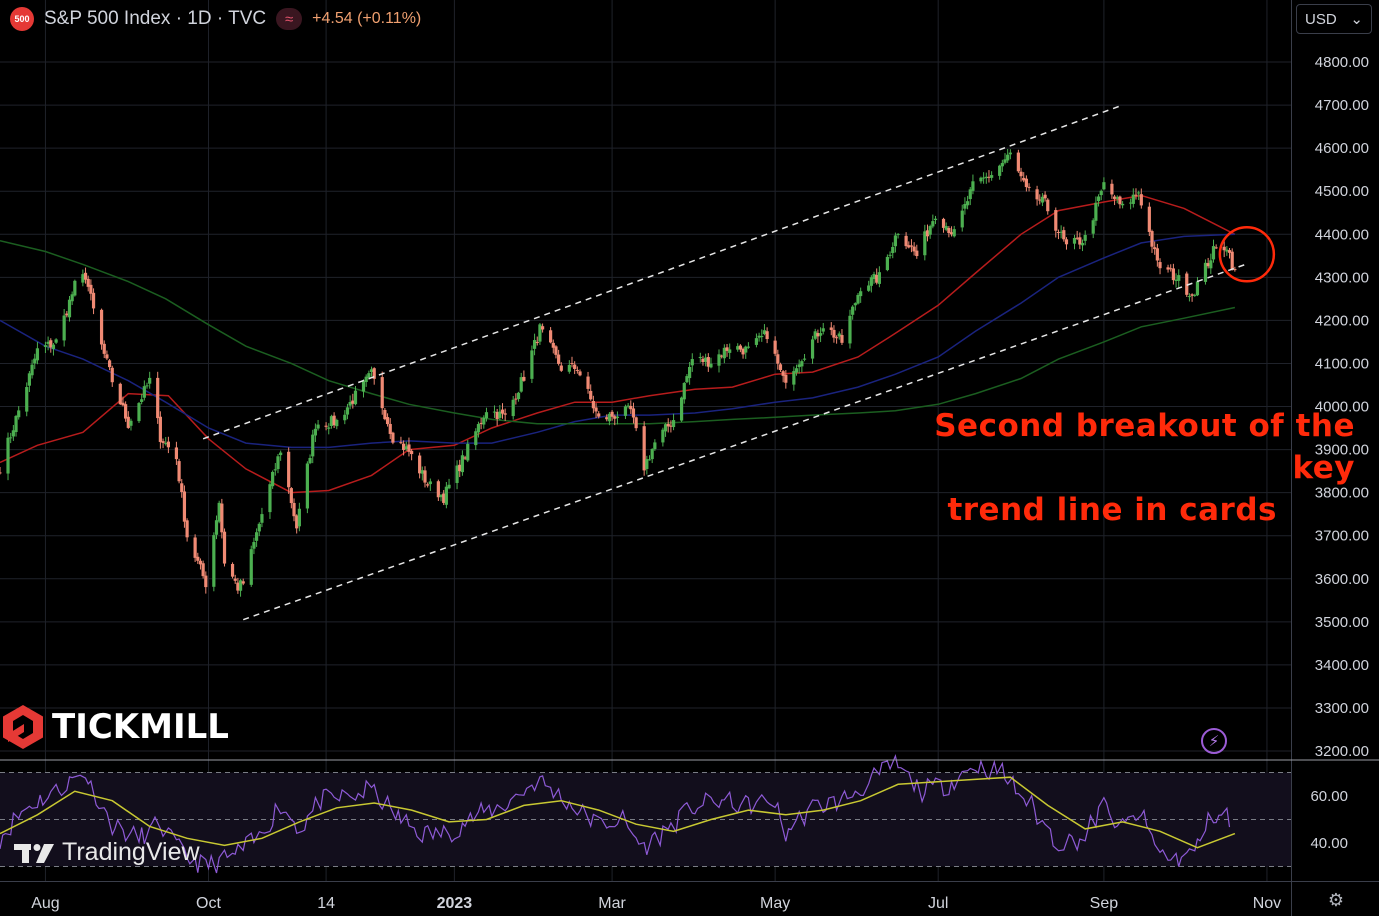 This screenshot has height=916, width=1379. Describe the element at coordinates (289, 19) in the screenshot. I see `wave-icon: ≈` at that location.